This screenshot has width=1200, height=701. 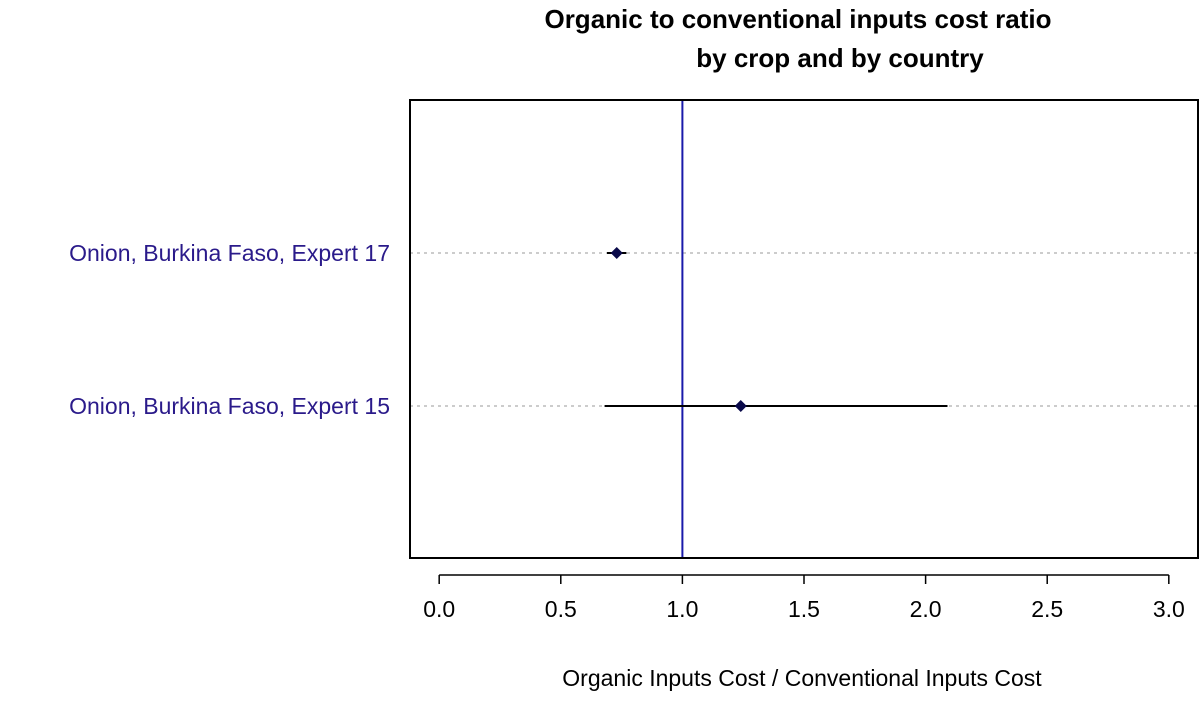 What do you see at coordinates (682, 609) in the screenshot?
I see `x-tick-label: 1.0` at bounding box center [682, 609].